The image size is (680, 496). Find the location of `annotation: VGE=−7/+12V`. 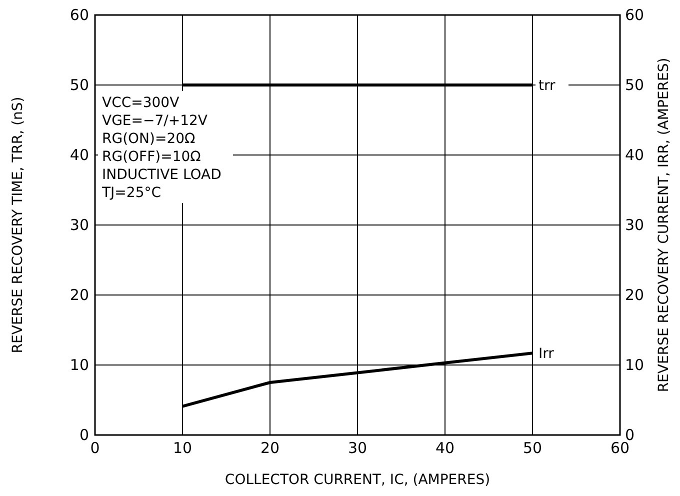

annotation: VGE=−7/+12V is located at coordinates (155, 121).